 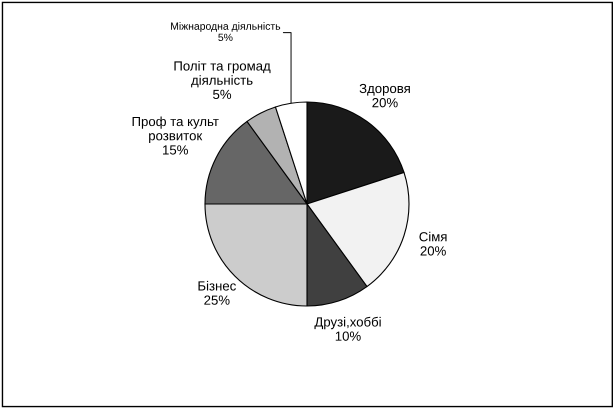 I want to click on data-label: 15%, so click(x=175, y=150).